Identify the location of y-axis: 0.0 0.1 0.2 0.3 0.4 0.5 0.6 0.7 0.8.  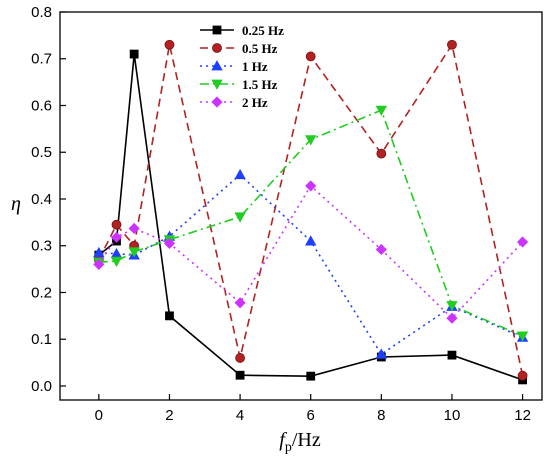
(48, 199).